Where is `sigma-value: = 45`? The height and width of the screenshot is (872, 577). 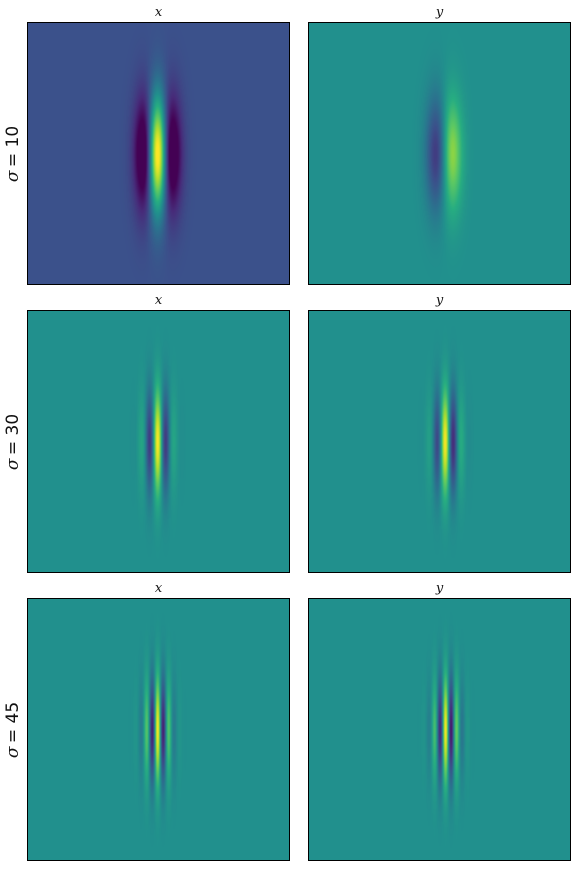
sigma-value: = 45 is located at coordinates (13, 721).